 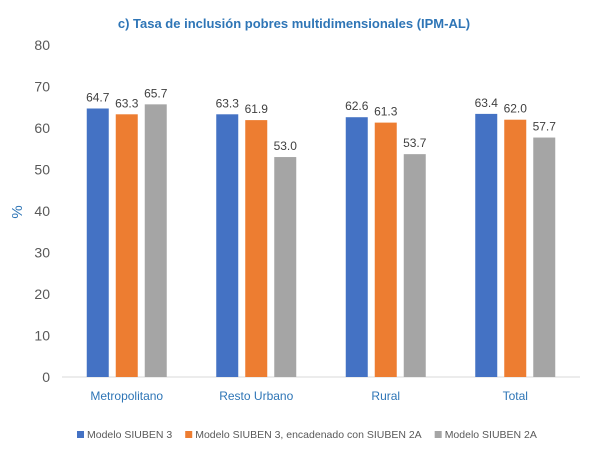 I want to click on data-label: 63.4, so click(x=487, y=103).